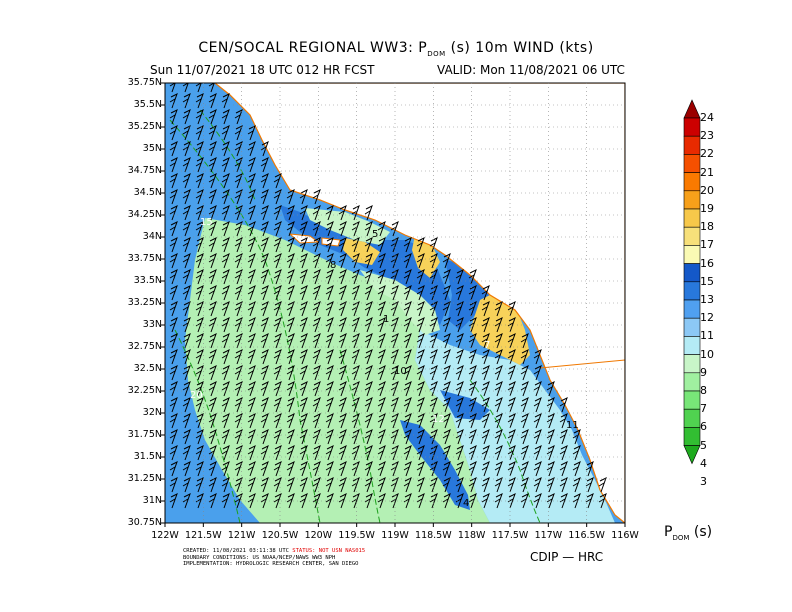  I want to click on lat-tick-label: 30.75N, so click(144, 522).